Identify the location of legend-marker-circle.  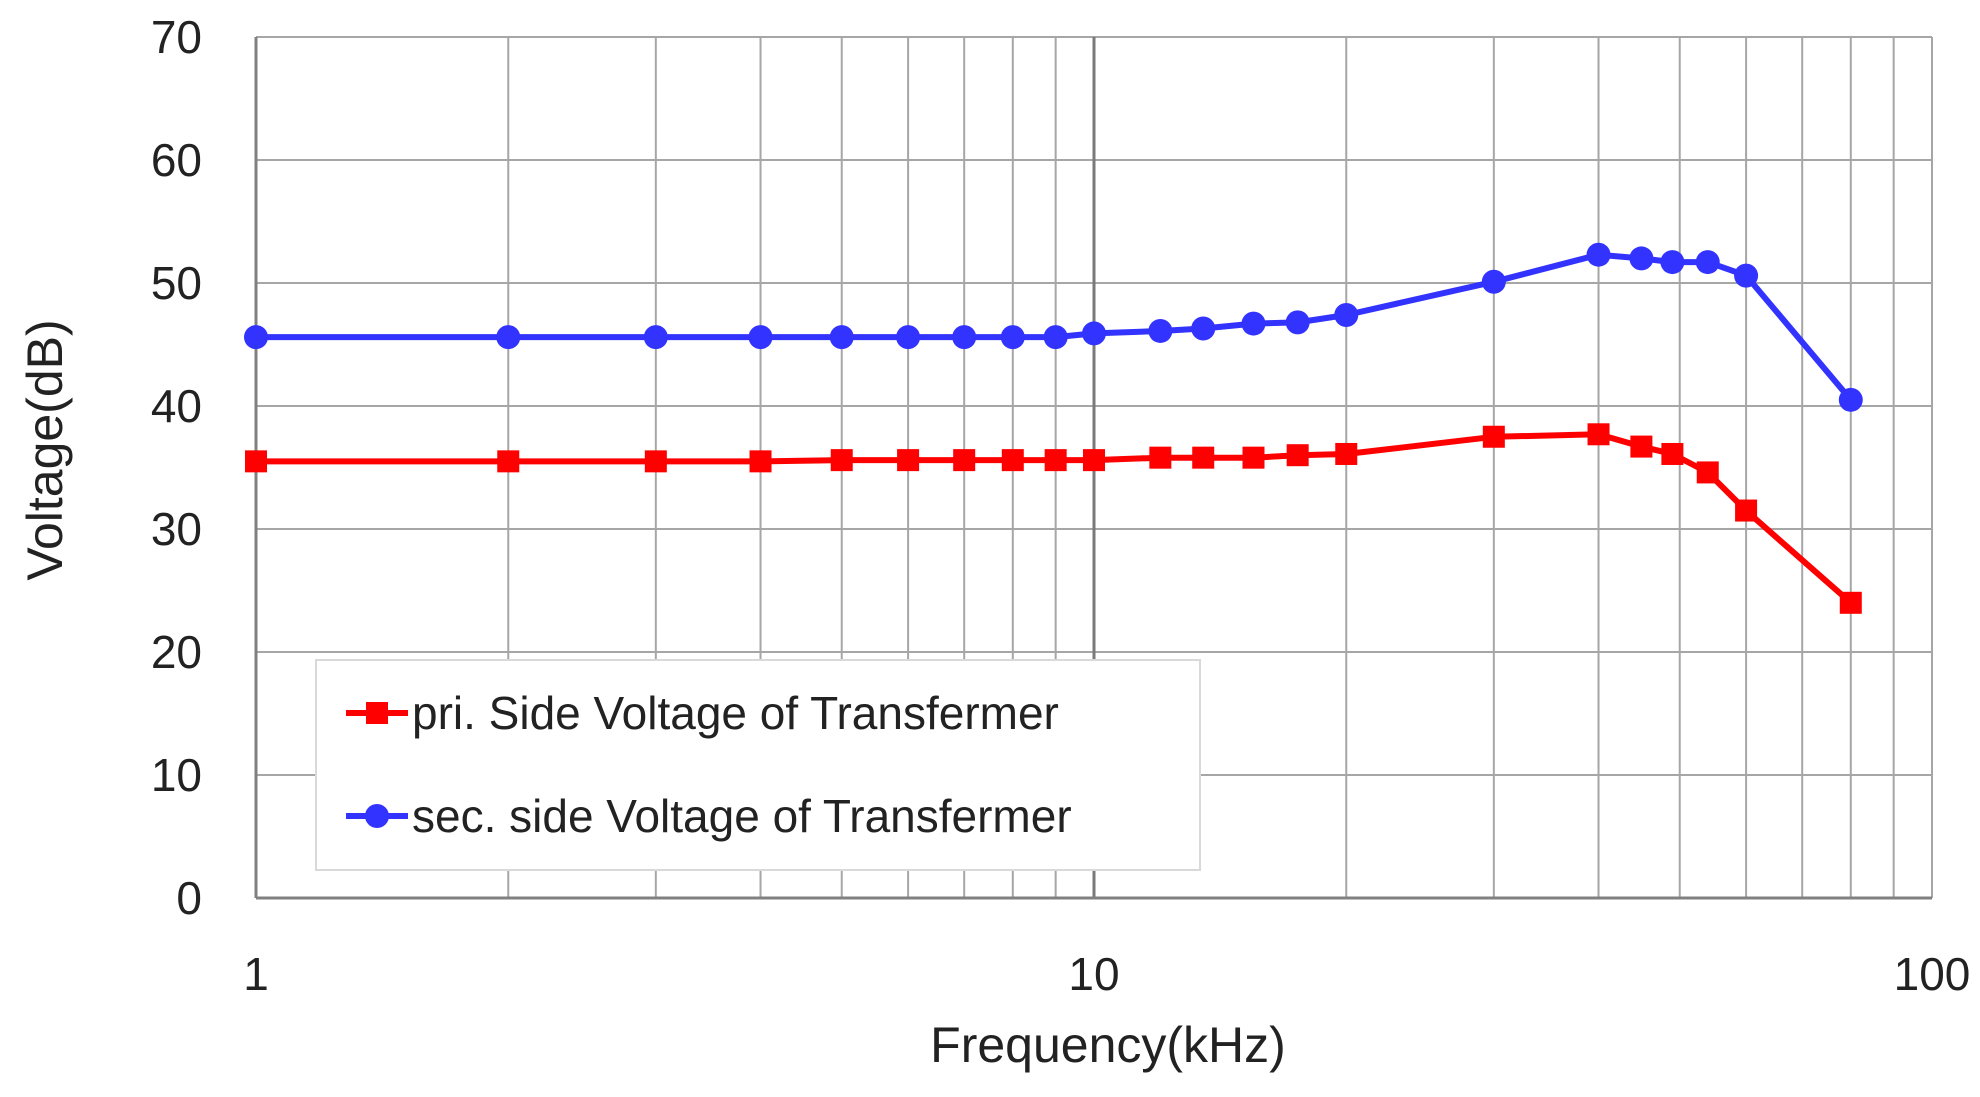
(377, 816).